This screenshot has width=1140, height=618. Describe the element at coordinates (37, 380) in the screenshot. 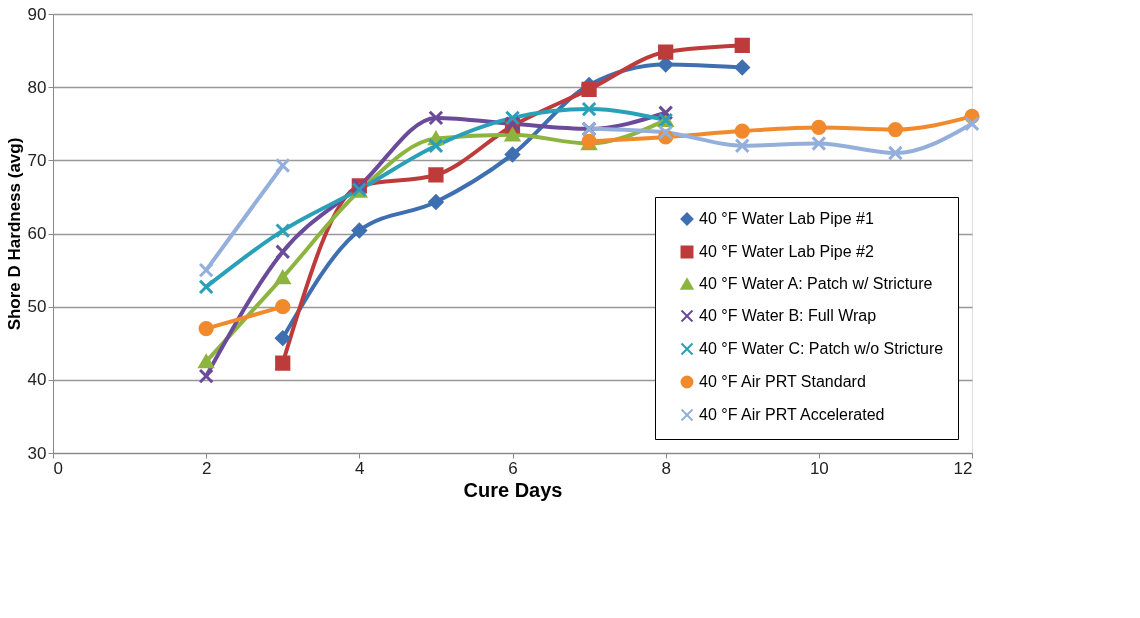

I see `y-tick-label: 40` at that location.